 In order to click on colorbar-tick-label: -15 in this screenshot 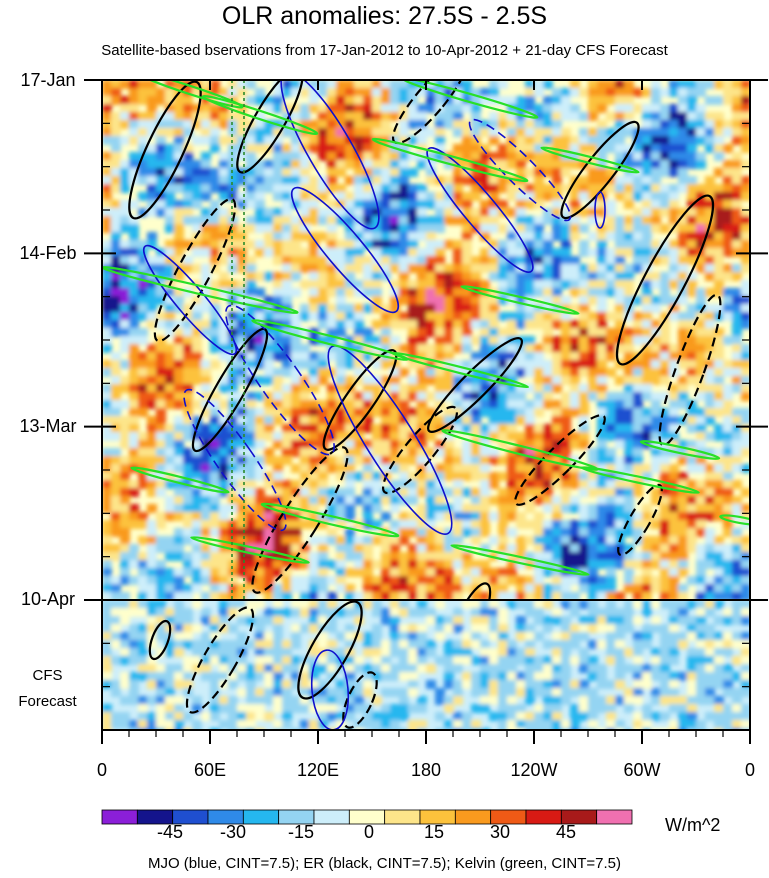, I will do `click(300, 832)`.